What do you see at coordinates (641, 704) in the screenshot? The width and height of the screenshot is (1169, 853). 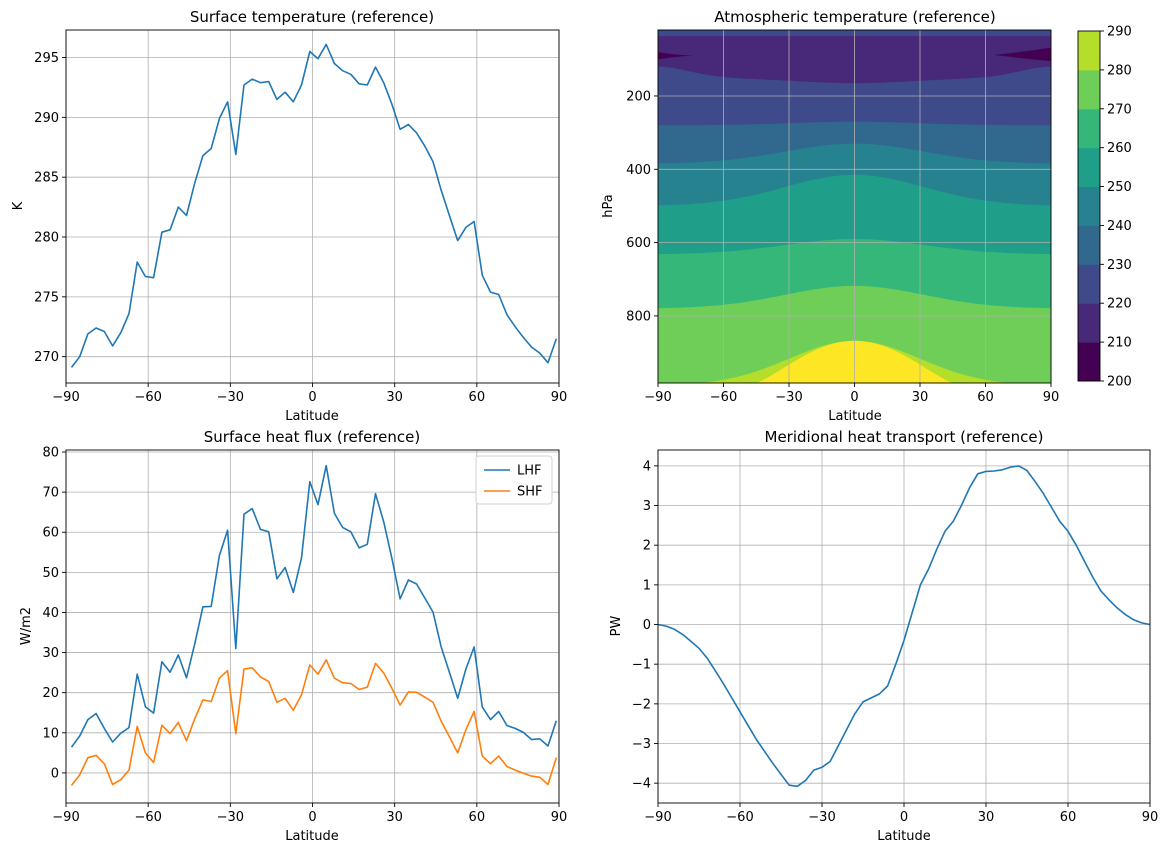 I see `y-tick-label: −2` at bounding box center [641, 704].